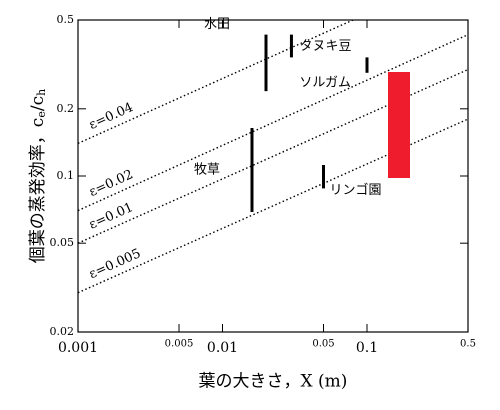 The width and height of the screenshot is (500, 410). I want to click on y-label-sub: e, so click(41, 114).